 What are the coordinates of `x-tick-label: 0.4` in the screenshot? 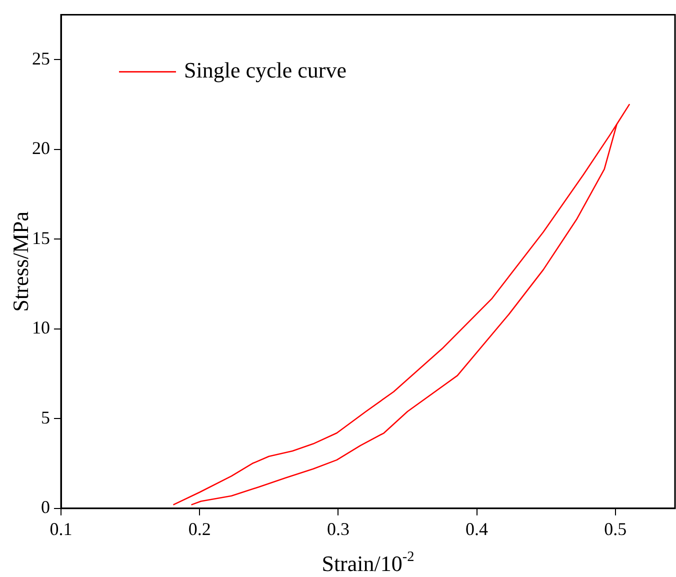 It's located at (477, 528).